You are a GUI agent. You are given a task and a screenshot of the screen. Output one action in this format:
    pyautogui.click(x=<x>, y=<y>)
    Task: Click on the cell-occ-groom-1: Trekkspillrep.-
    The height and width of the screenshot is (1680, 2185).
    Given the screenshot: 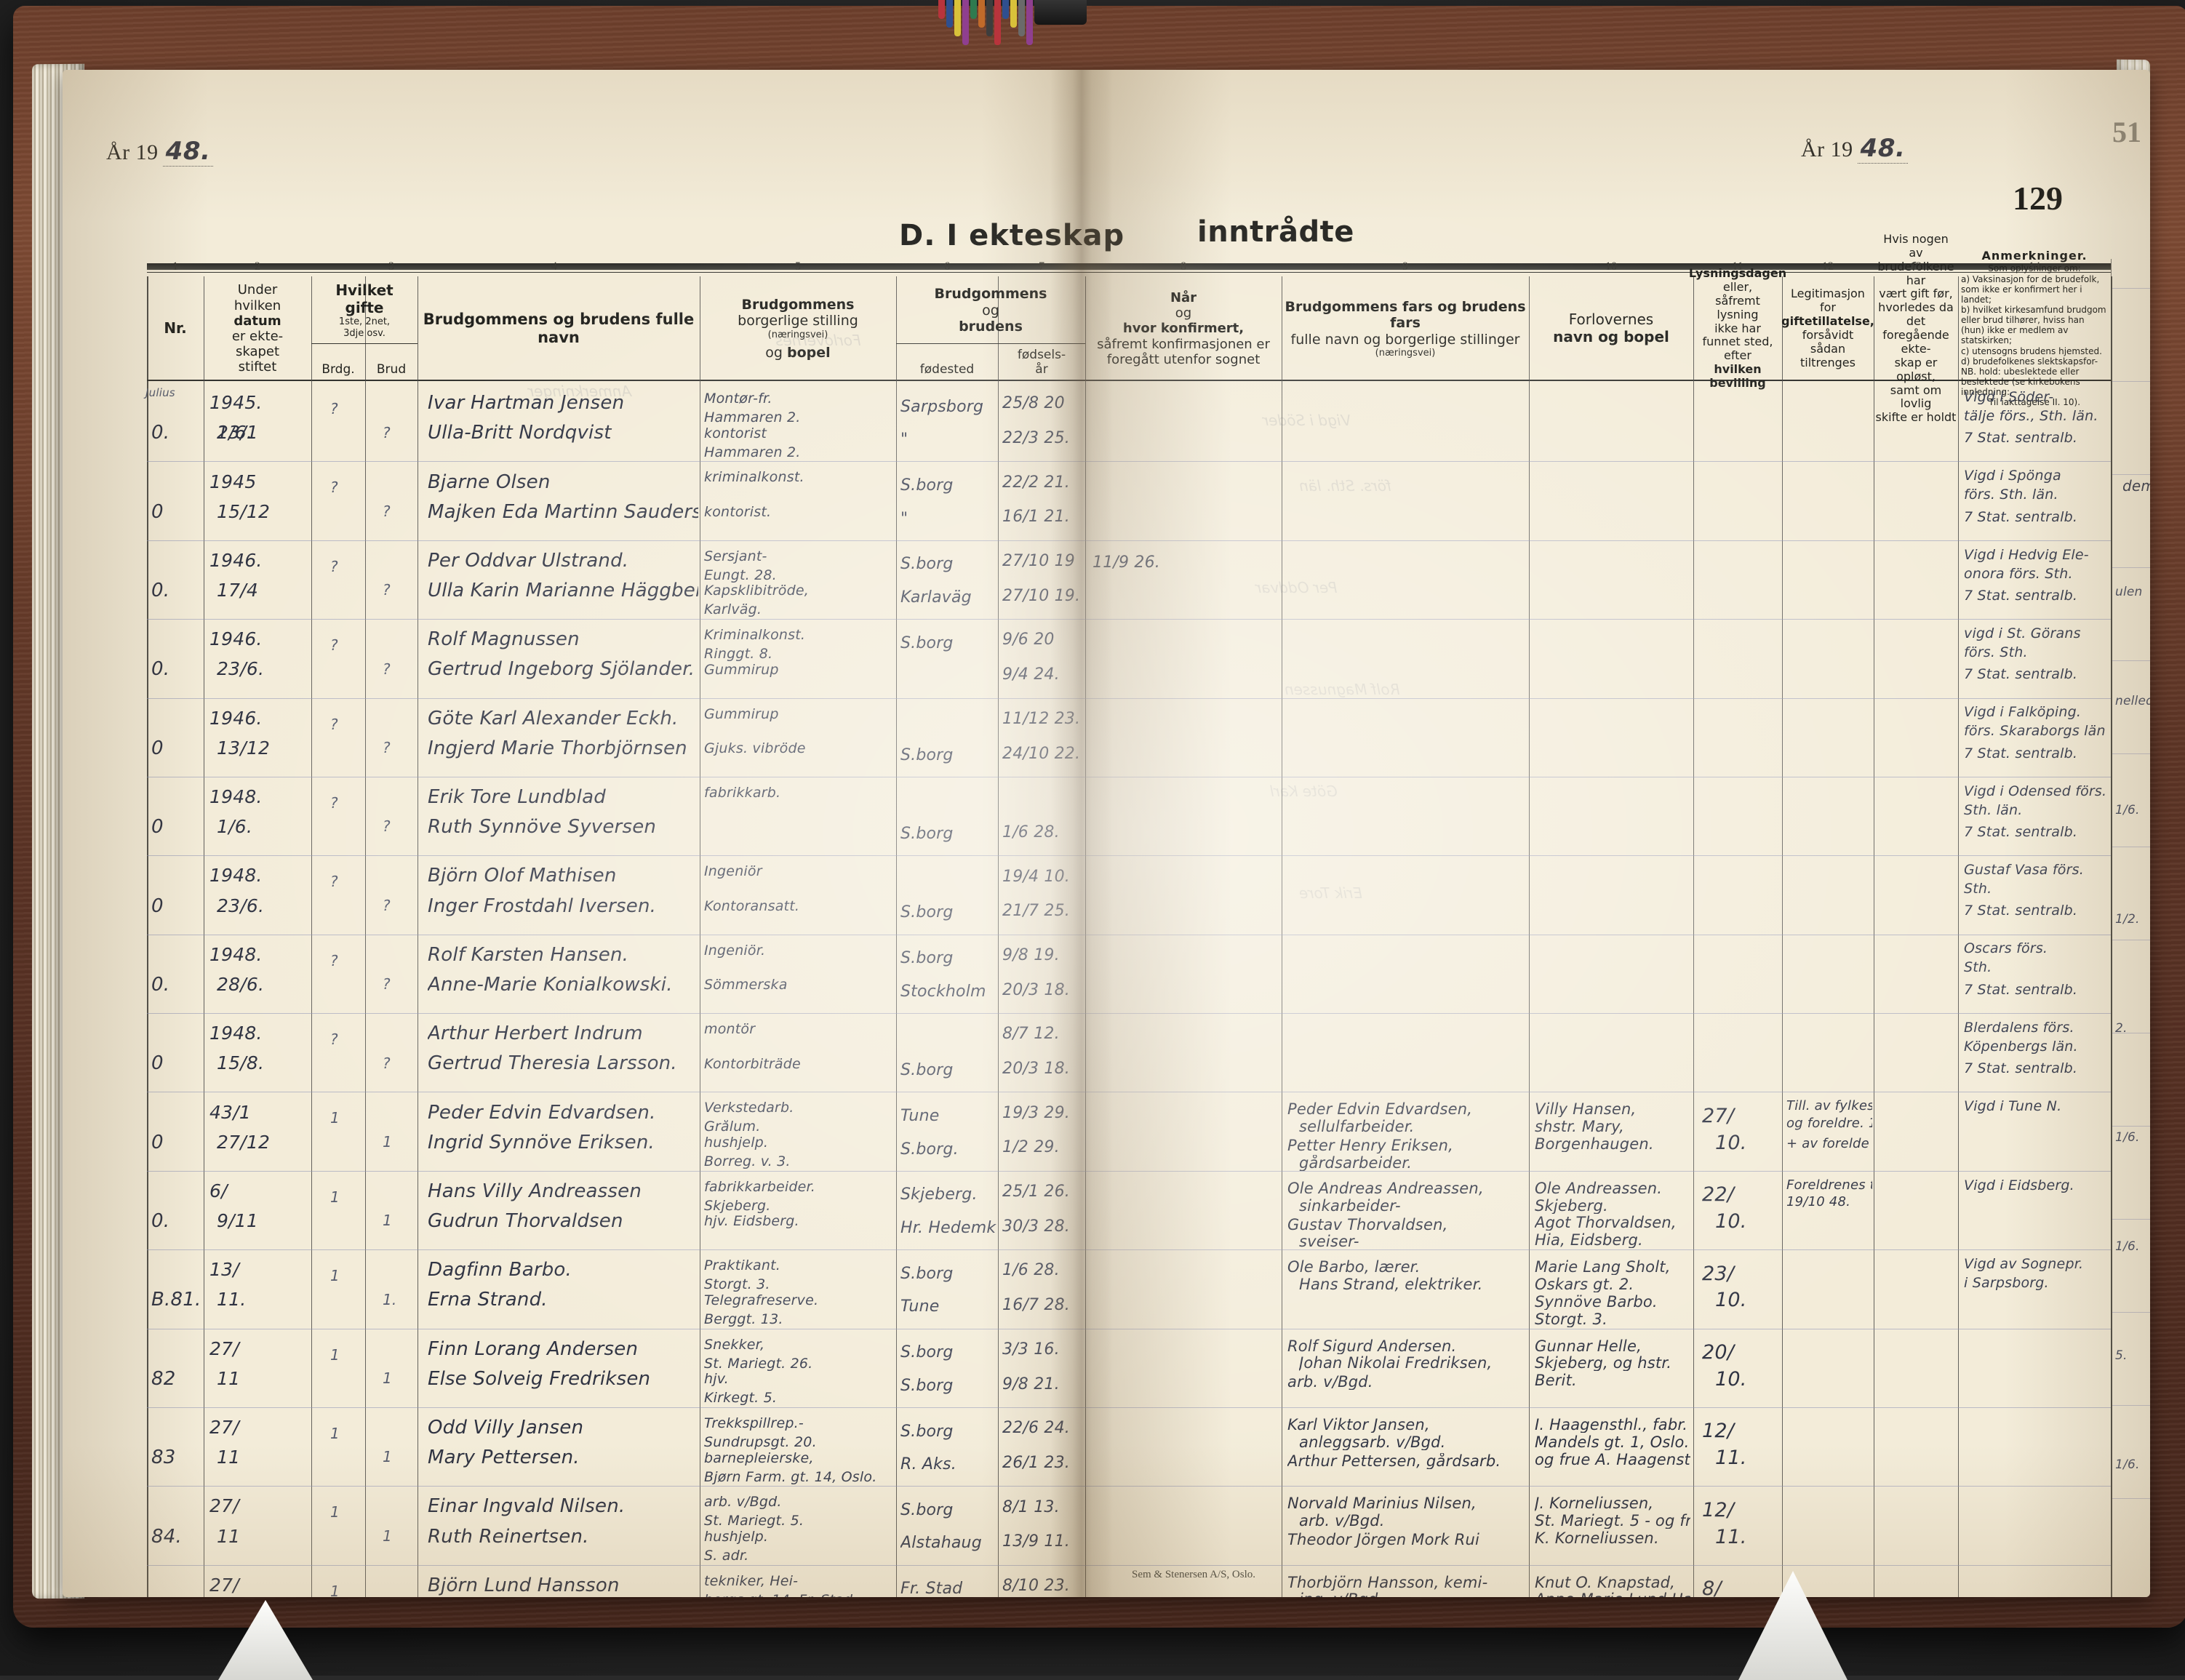 What is the action you would take?
    pyautogui.click(x=754, y=1423)
    